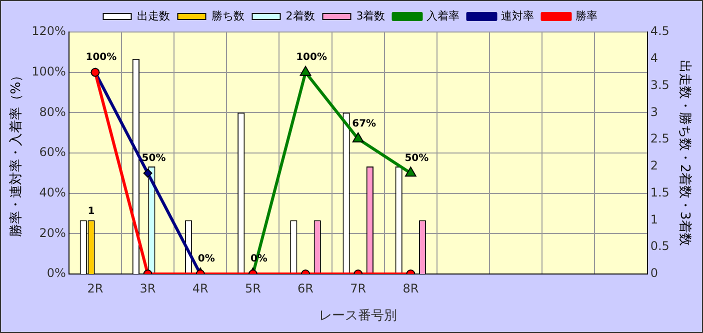 Image resolution: width=703 pixels, height=333 pixels. What do you see at coordinates (654, 273) in the screenshot?
I see `y2-tick-label: 0` at bounding box center [654, 273].